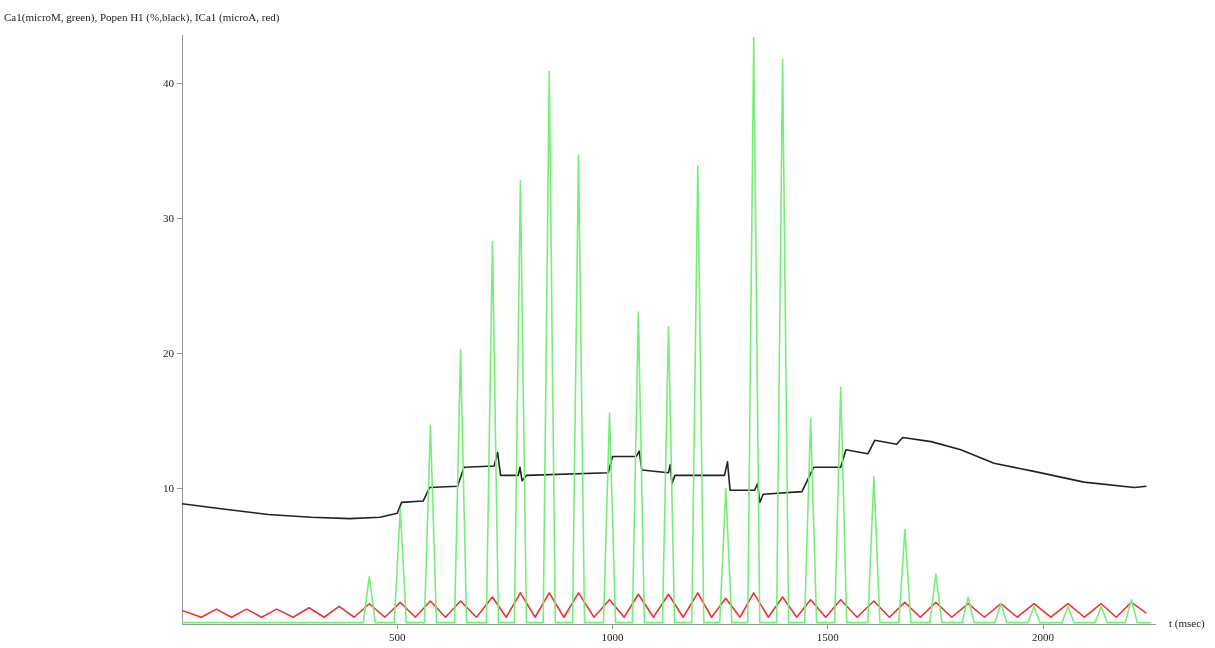 The width and height of the screenshot is (1215, 648). What do you see at coordinates (398, 637) in the screenshot?
I see `x-tick-label: 500` at bounding box center [398, 637].